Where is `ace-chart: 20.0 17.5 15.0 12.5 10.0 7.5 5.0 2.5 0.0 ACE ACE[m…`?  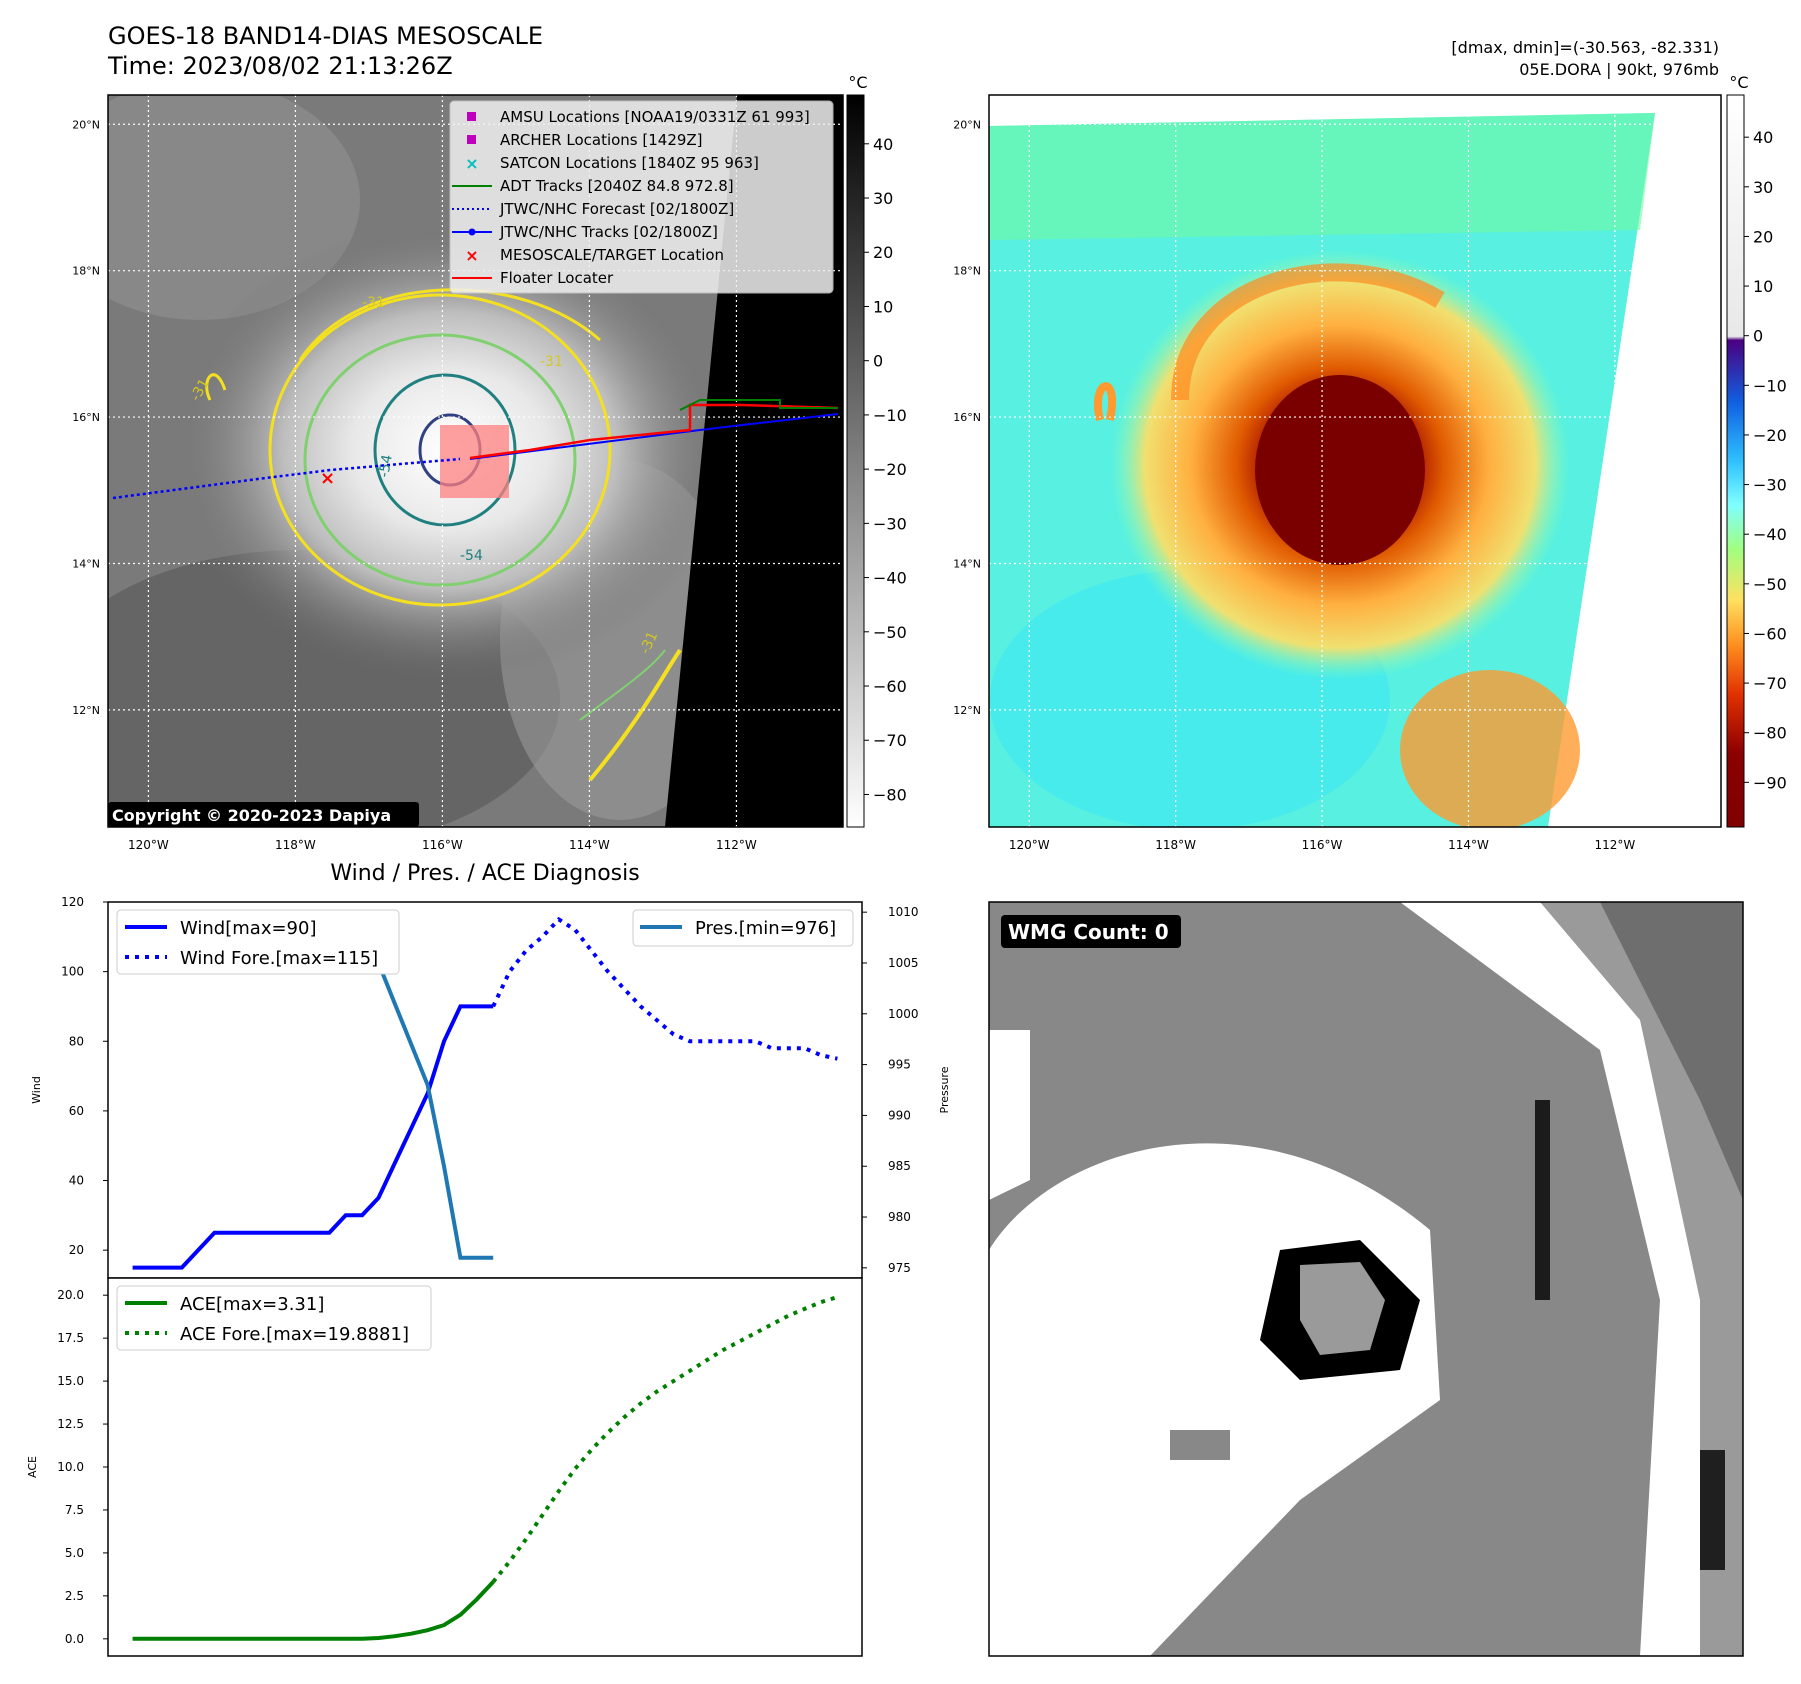
ace-chart: 20.0 17.5 15.0 12.5 10.0 7.5 5.0 2.5 0.0 ACE ACE[m… is located at coordinates (444, 1467).